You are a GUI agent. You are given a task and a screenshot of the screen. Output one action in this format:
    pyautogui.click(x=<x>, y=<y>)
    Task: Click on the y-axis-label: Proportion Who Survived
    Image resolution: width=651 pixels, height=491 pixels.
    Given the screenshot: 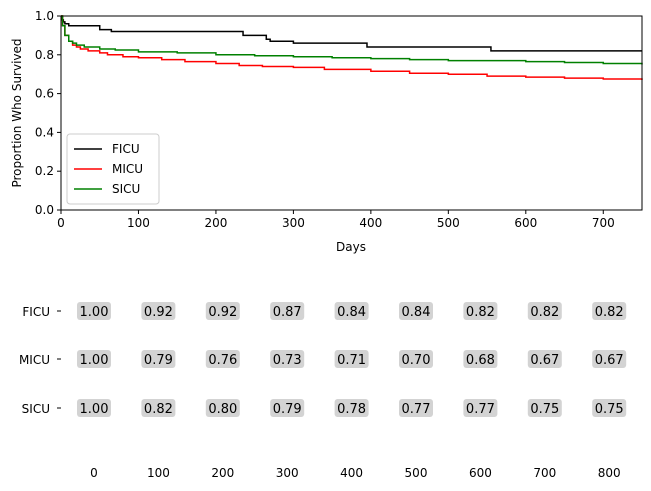 What is the action you would take?
    pyautogui.click(x=17, y=112)
    